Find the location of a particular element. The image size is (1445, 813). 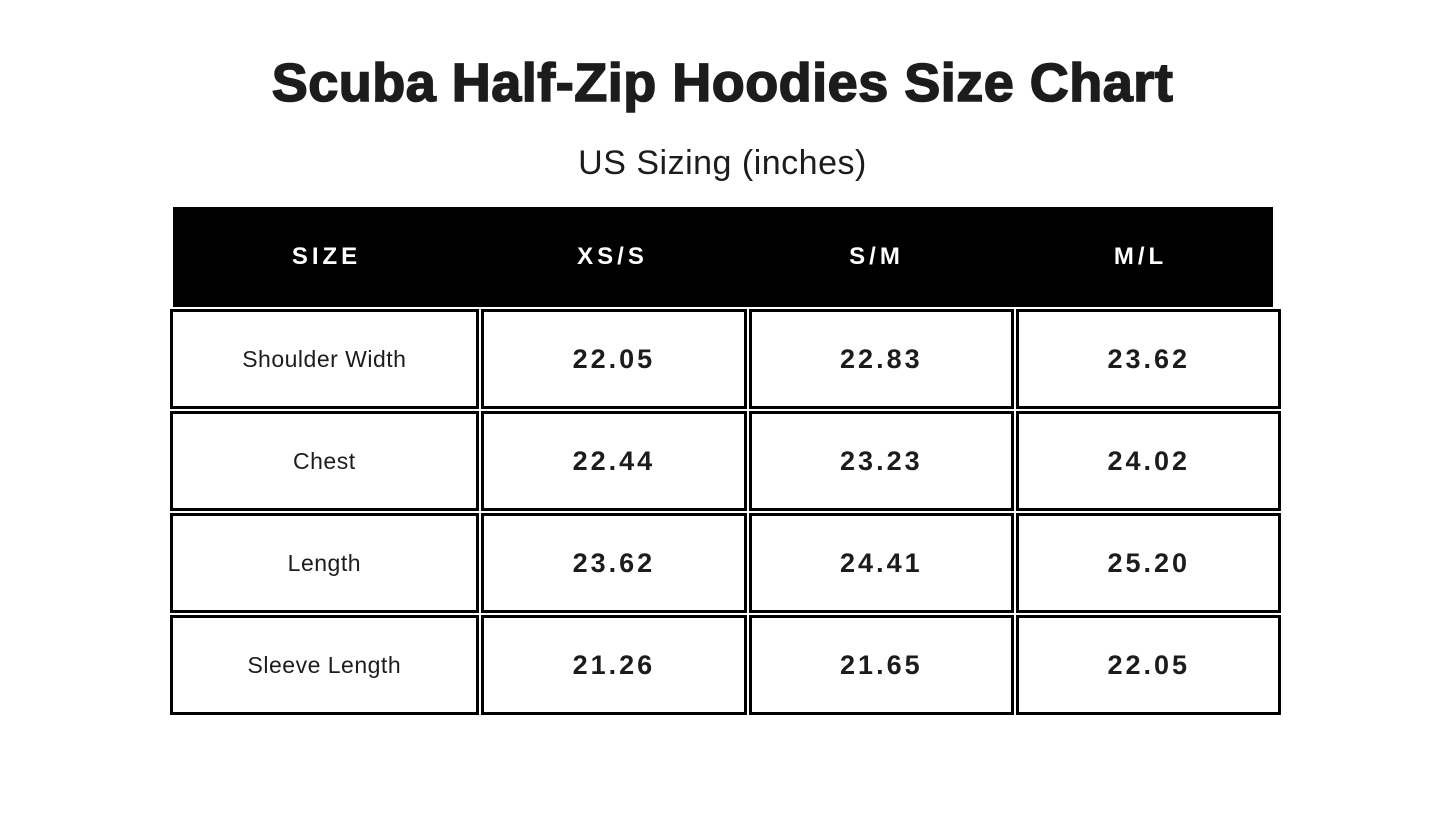

cell-value: 24.02 is located at coordinates (1149, 461).